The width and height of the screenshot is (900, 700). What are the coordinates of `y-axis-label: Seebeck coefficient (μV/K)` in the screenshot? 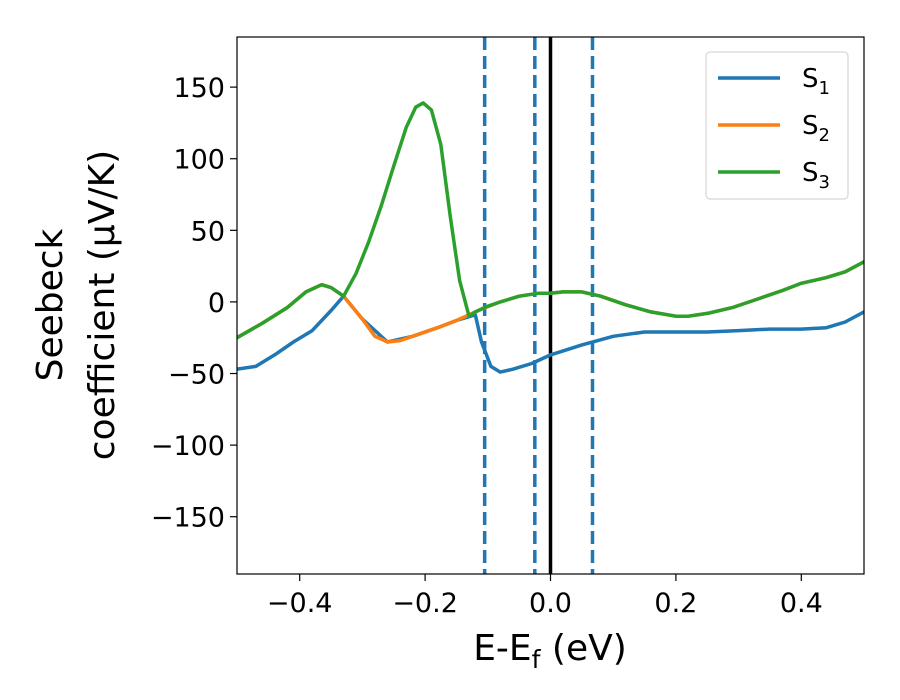 It's located at (76, 305).